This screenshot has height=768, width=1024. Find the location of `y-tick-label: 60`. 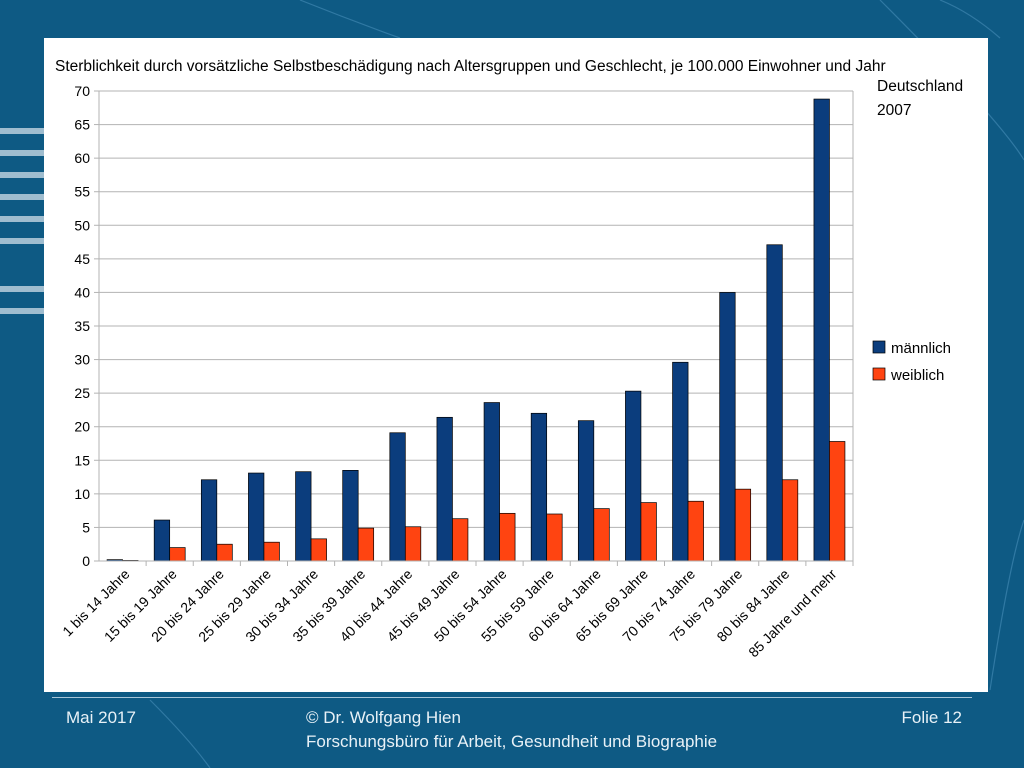

y-tick-label: 60 is located at coordinates (82, 158).